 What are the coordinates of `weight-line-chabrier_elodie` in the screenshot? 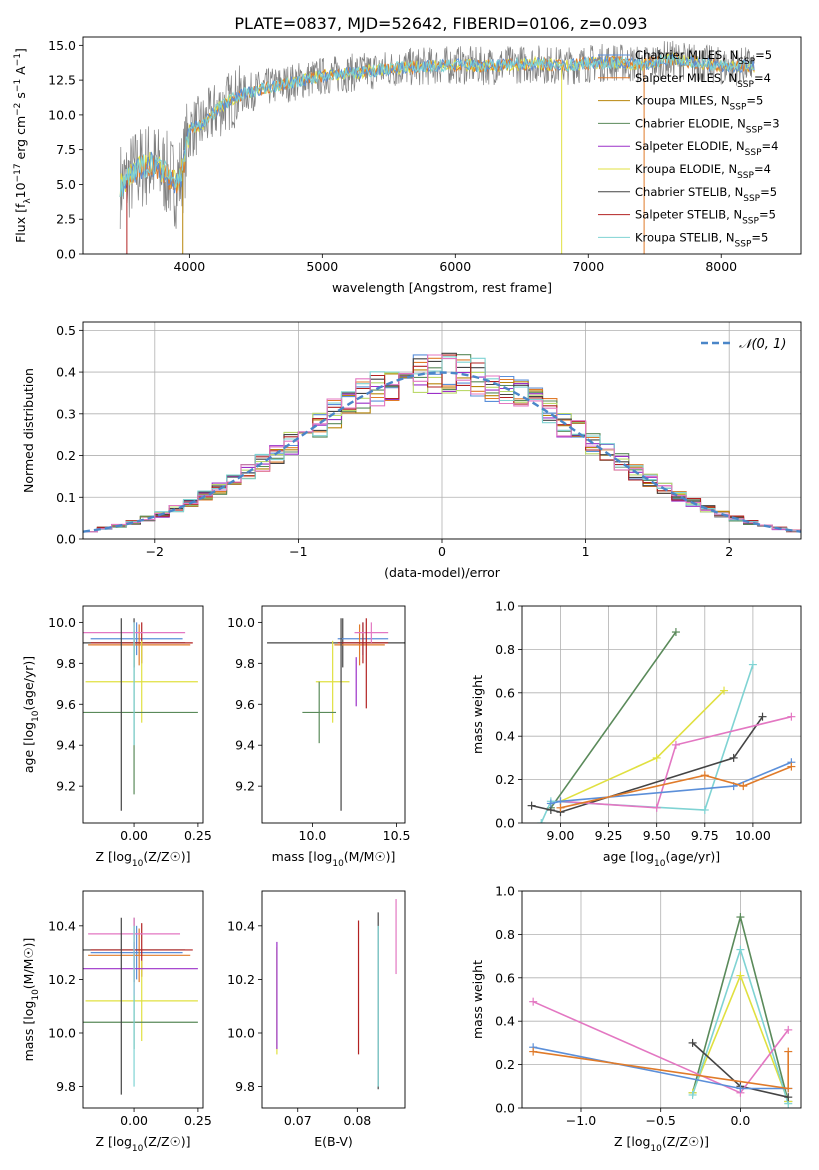 It's located at (613, 720).